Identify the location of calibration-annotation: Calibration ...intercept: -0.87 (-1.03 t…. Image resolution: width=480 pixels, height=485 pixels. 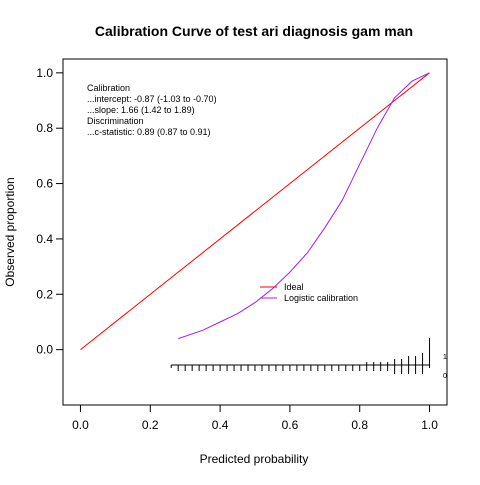
(152, 110).